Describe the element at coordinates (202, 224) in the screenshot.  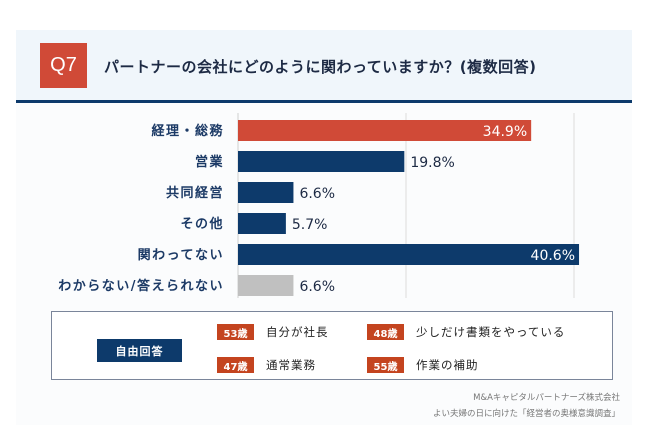
I see `category-label: その他` at that location.